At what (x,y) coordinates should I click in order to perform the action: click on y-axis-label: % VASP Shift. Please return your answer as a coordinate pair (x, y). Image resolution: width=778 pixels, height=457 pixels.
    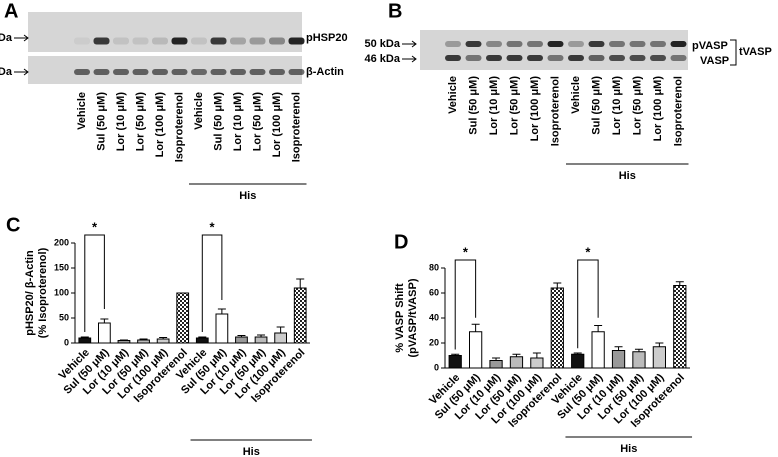
    Looking at the image, I should click on (400, 318).